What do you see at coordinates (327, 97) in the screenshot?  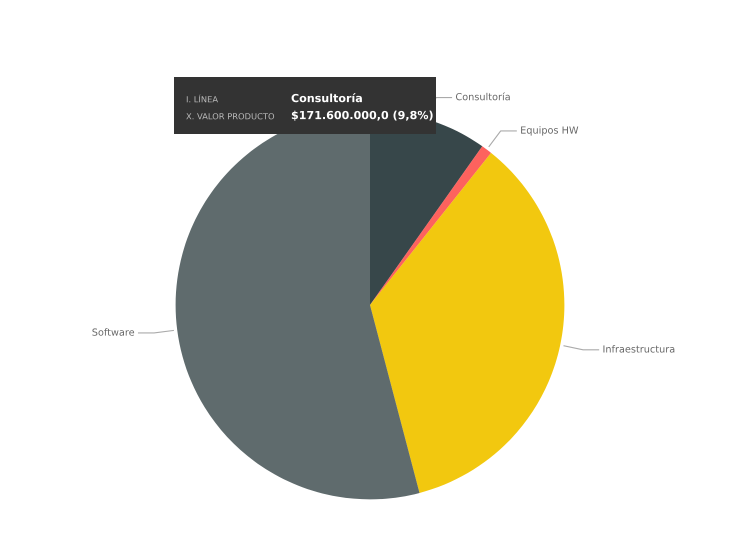 I see `text: Consultoría` at bounding box center [327, 97].